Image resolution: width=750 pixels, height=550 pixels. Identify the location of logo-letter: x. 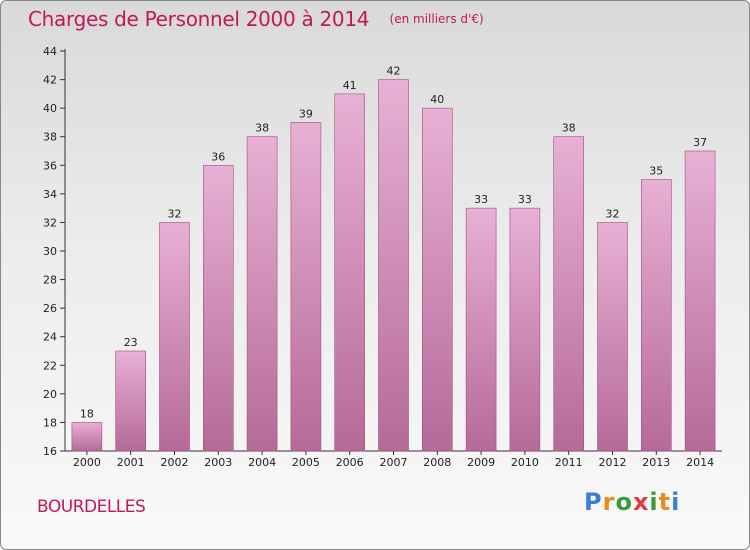
(641, 502).